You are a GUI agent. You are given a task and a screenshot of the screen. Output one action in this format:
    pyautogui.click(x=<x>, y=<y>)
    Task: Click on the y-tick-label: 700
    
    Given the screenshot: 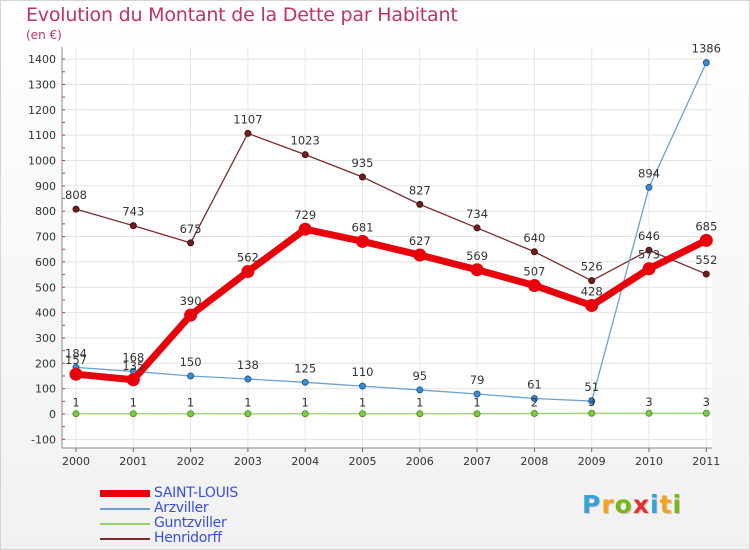 What is the action you would take?
    pyautogui.click(x=45, y=237)
    